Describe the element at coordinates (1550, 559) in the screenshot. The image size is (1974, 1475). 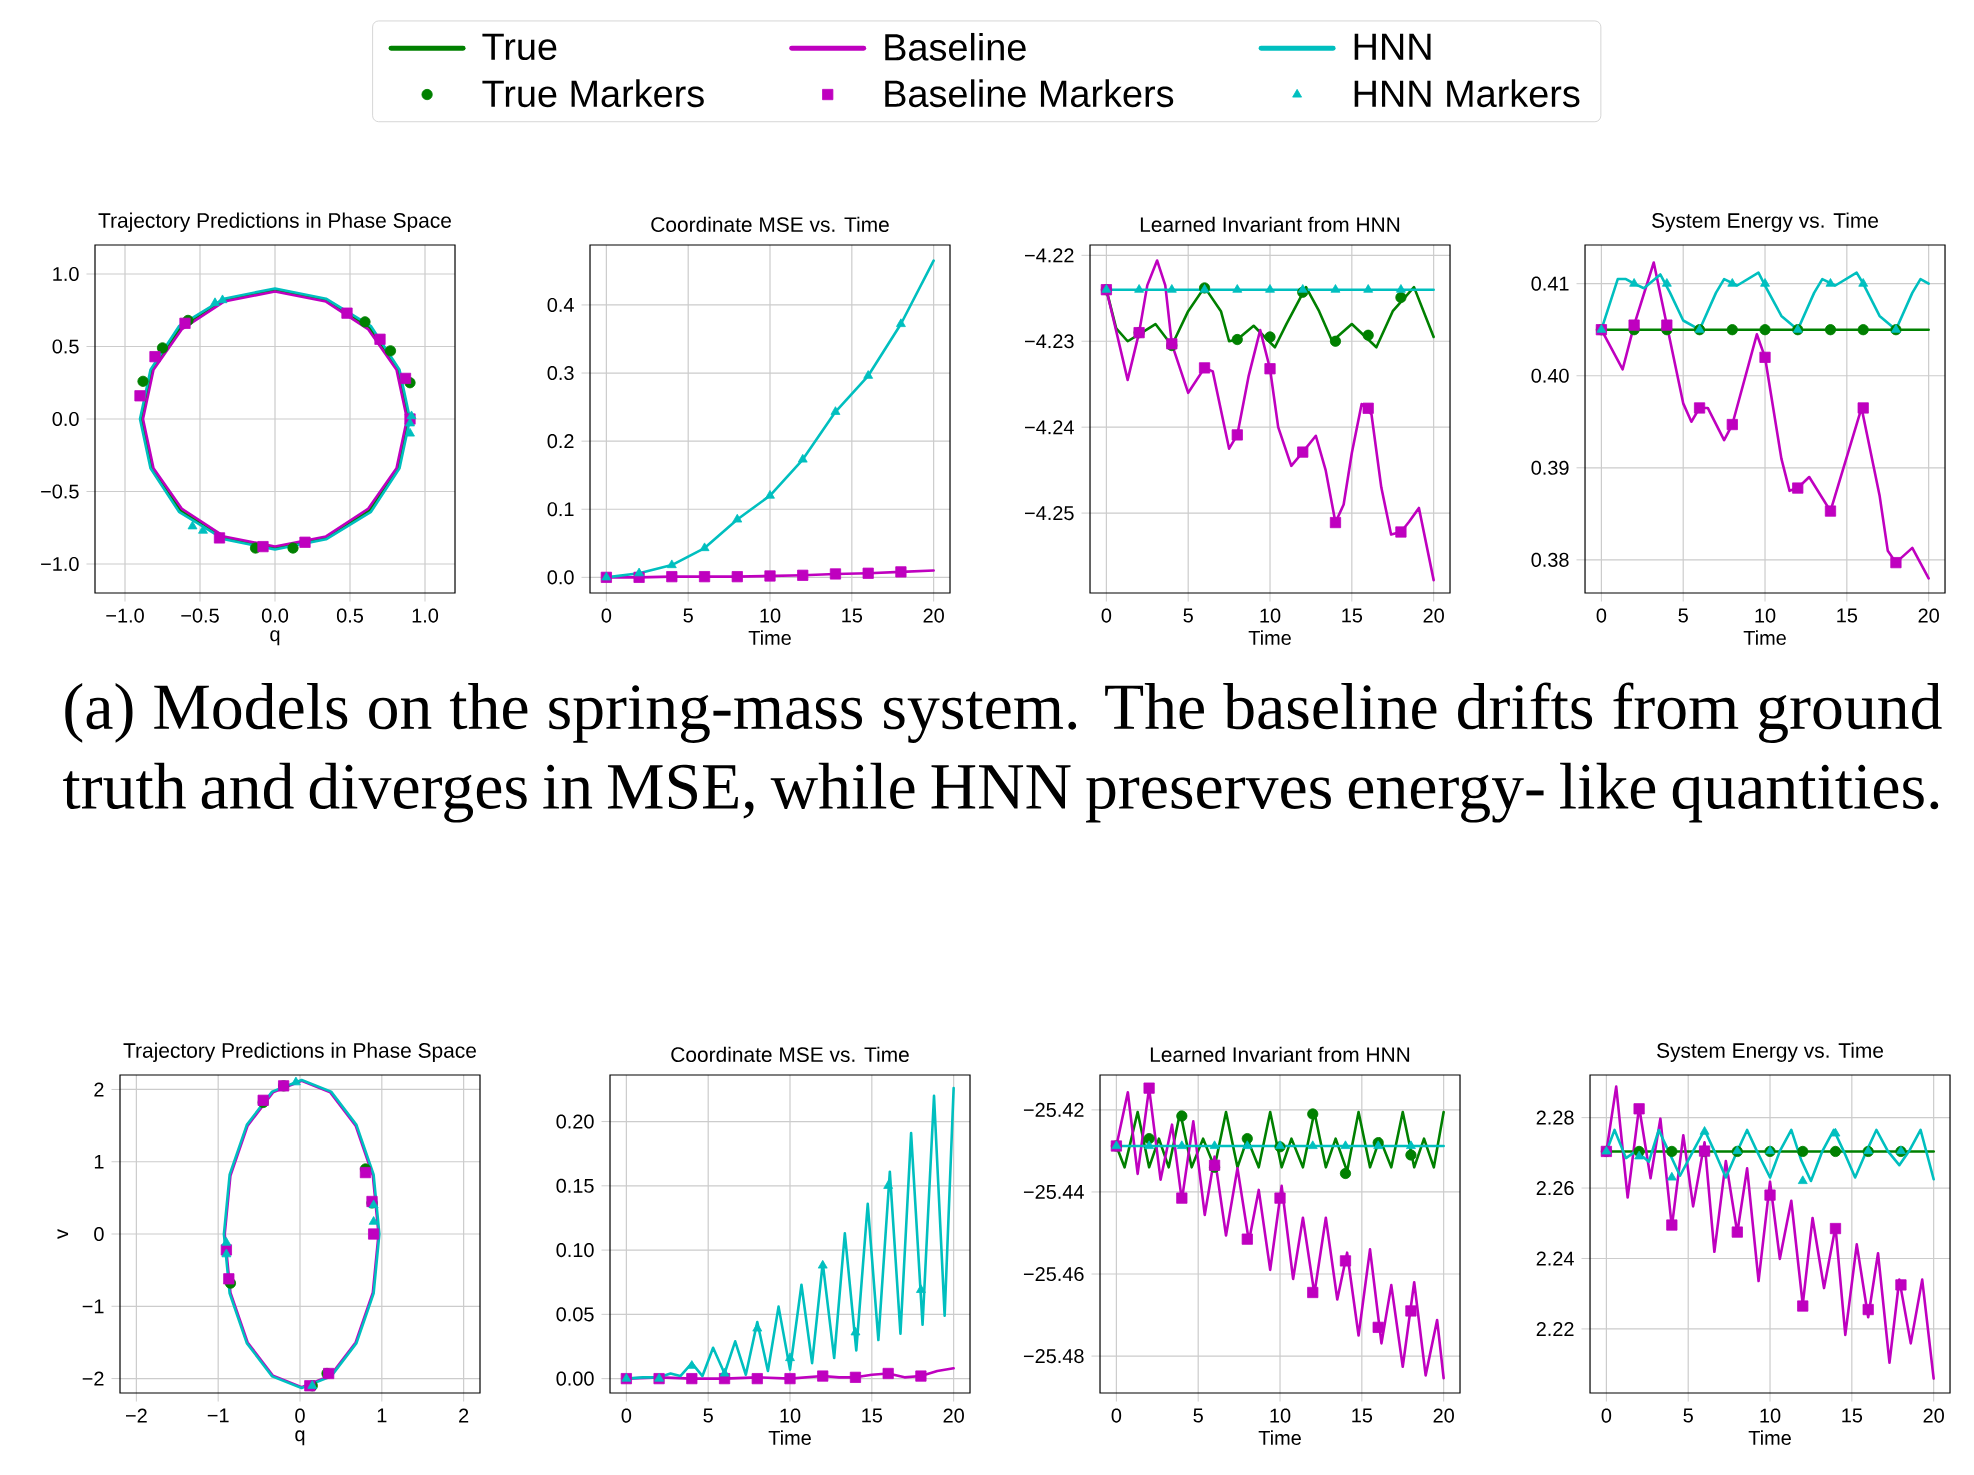
I see `y-tick-label: 0.38` at that location.